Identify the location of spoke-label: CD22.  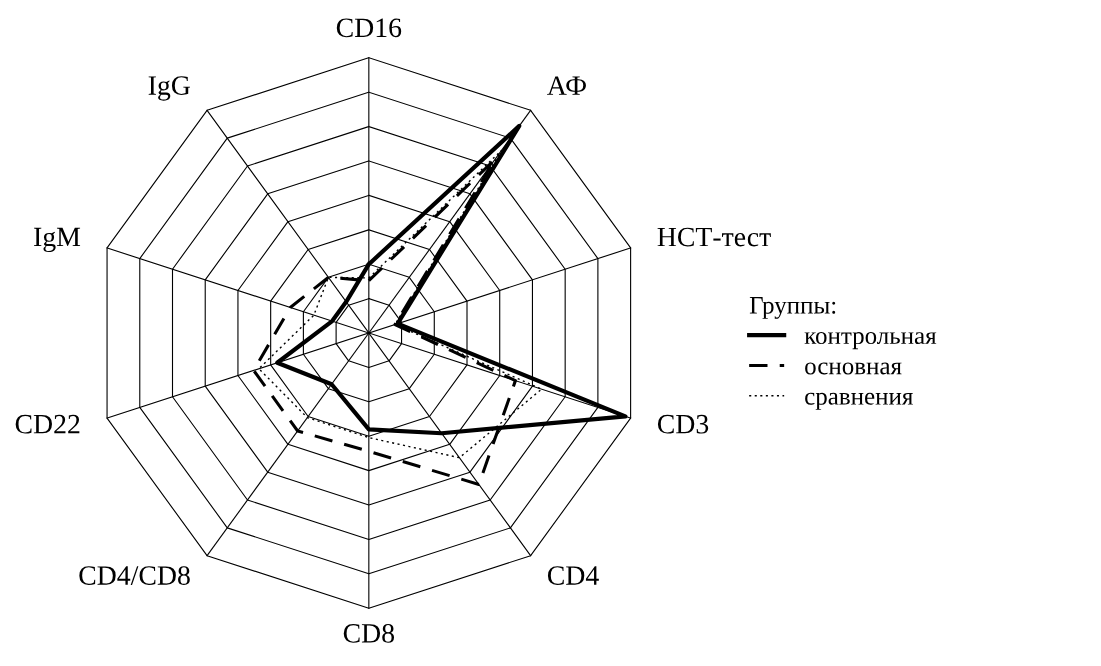
(47, 424).